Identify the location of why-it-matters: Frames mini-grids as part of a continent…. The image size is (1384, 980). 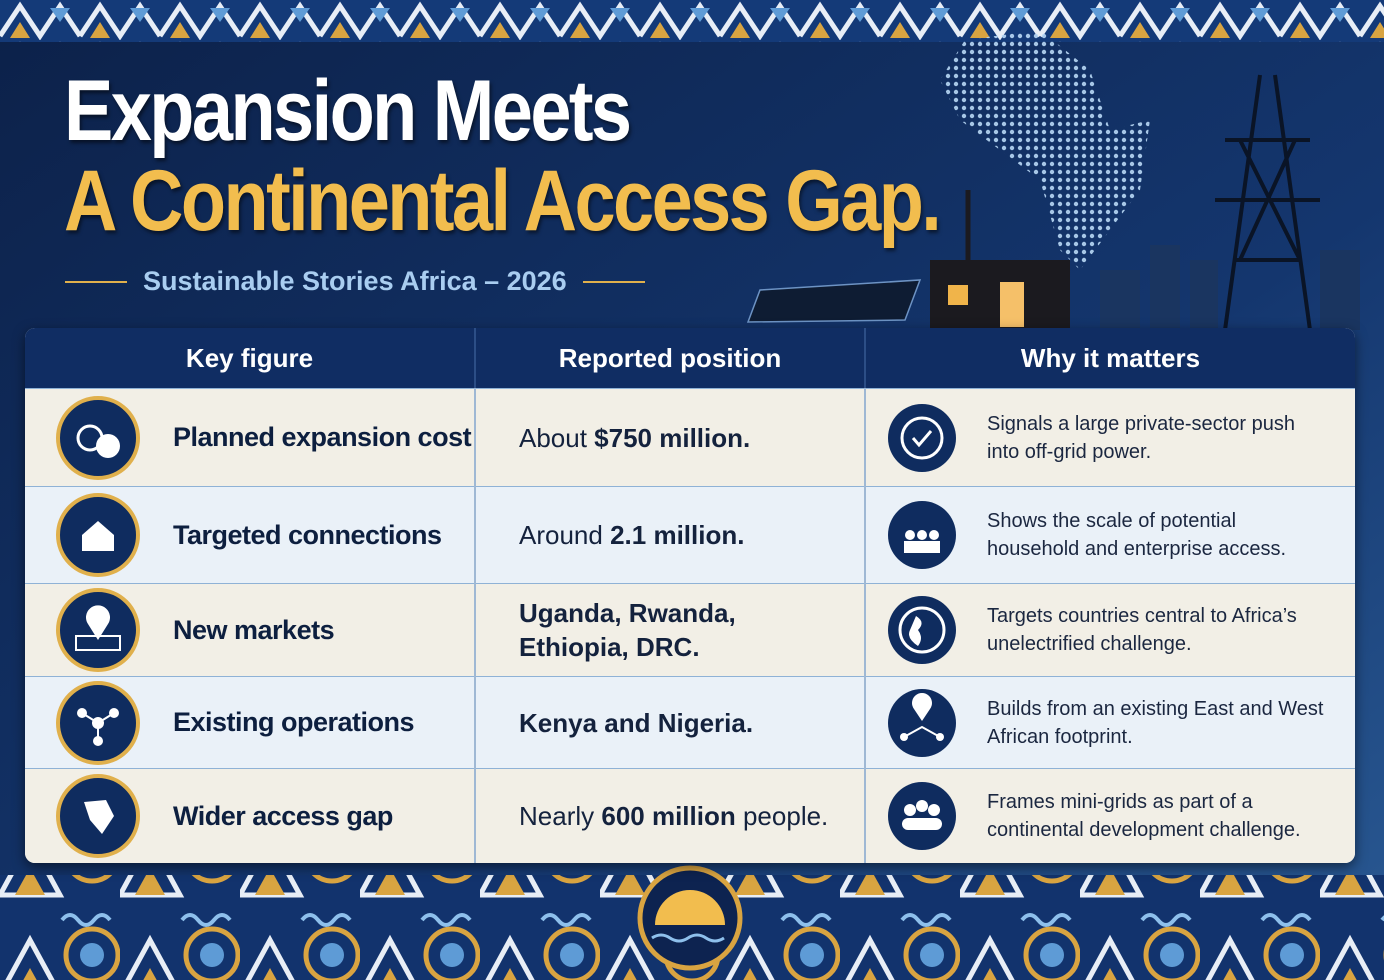
(1144, 816).